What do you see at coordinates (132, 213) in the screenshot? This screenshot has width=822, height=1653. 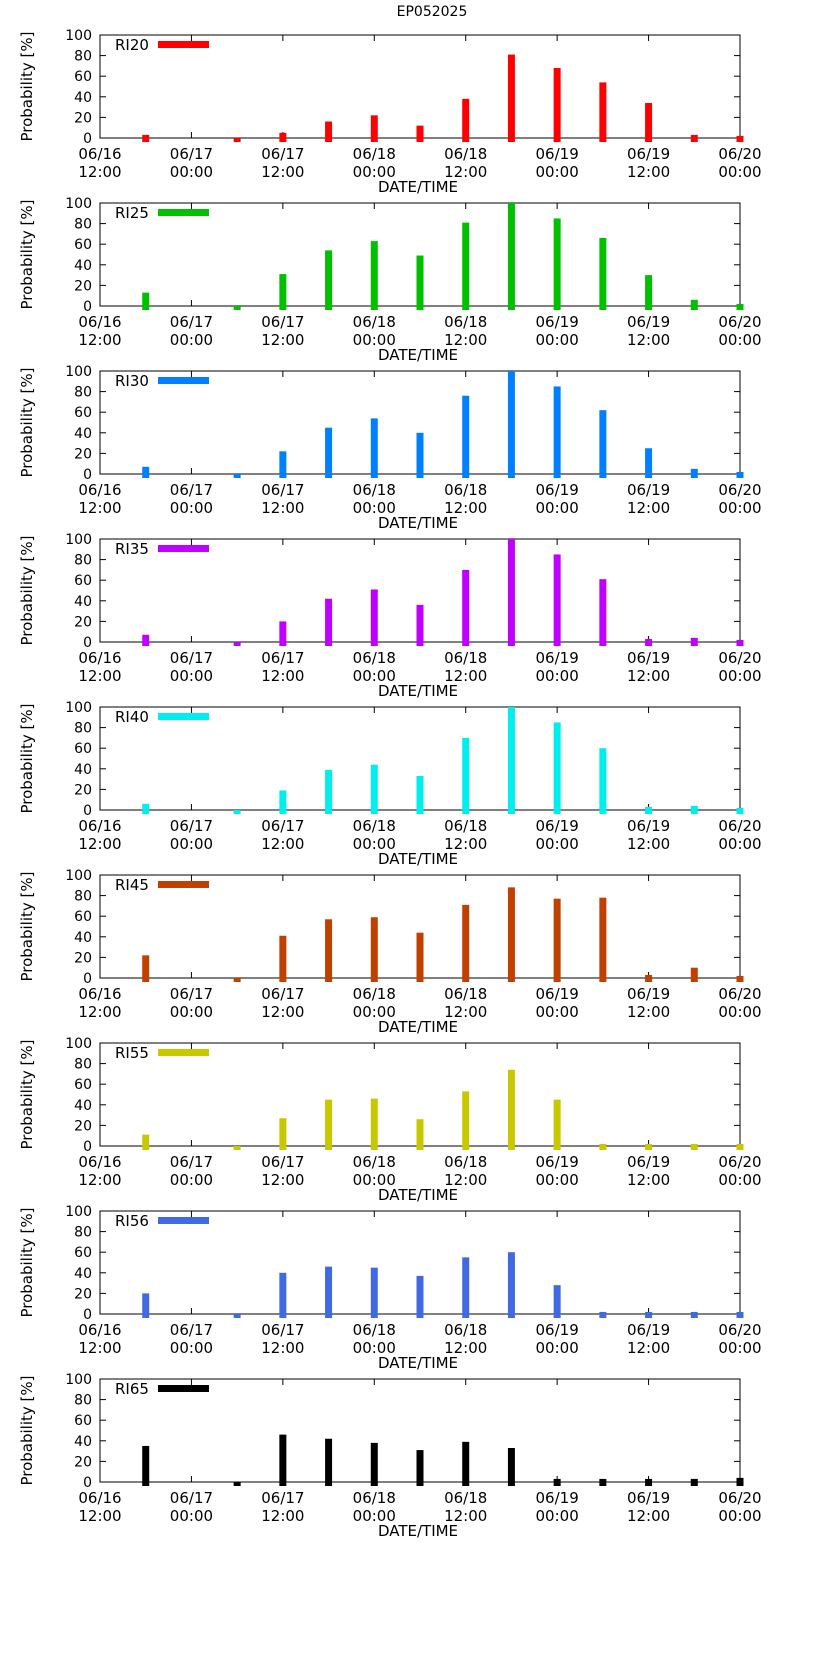 I see `legend-label: RI25` at bounding box center [132, 213].